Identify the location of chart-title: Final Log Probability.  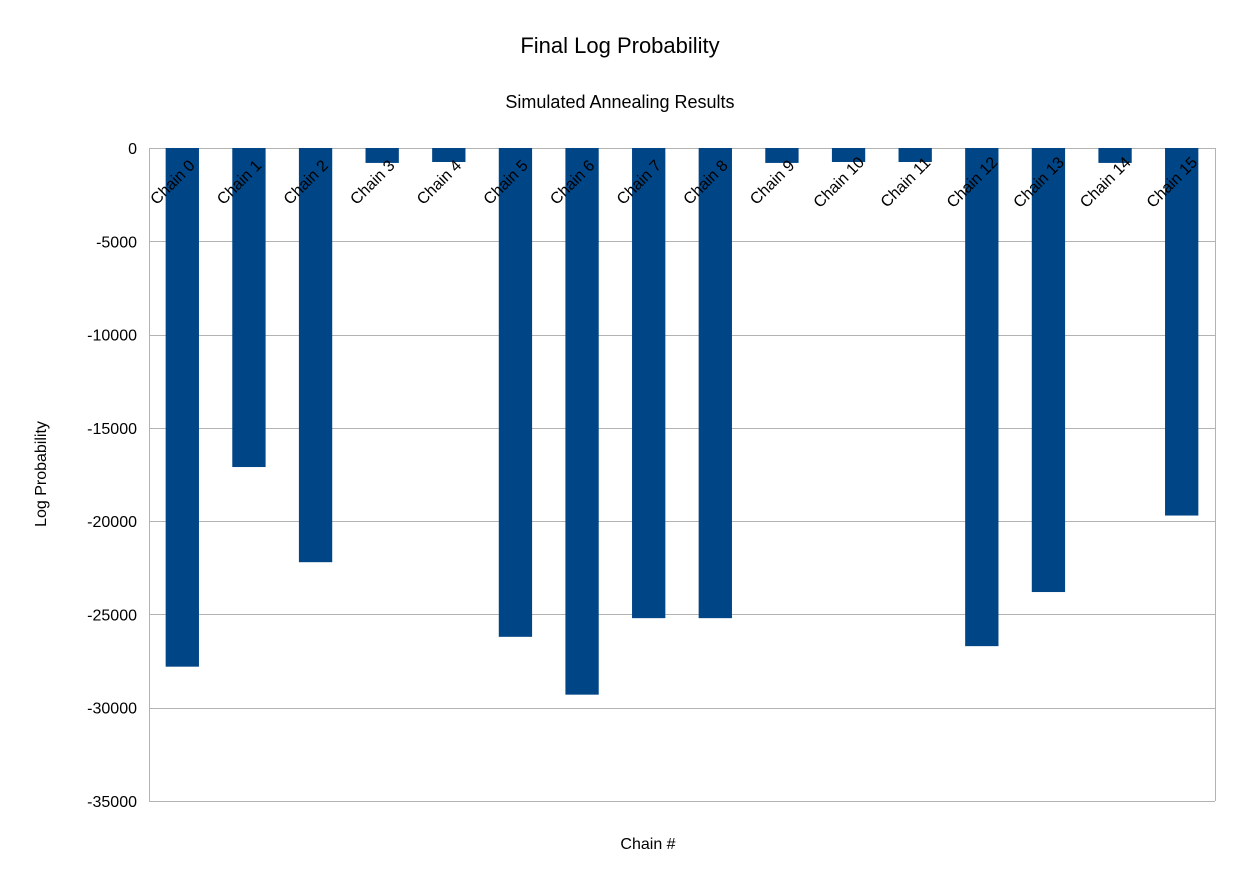
(619, 45).